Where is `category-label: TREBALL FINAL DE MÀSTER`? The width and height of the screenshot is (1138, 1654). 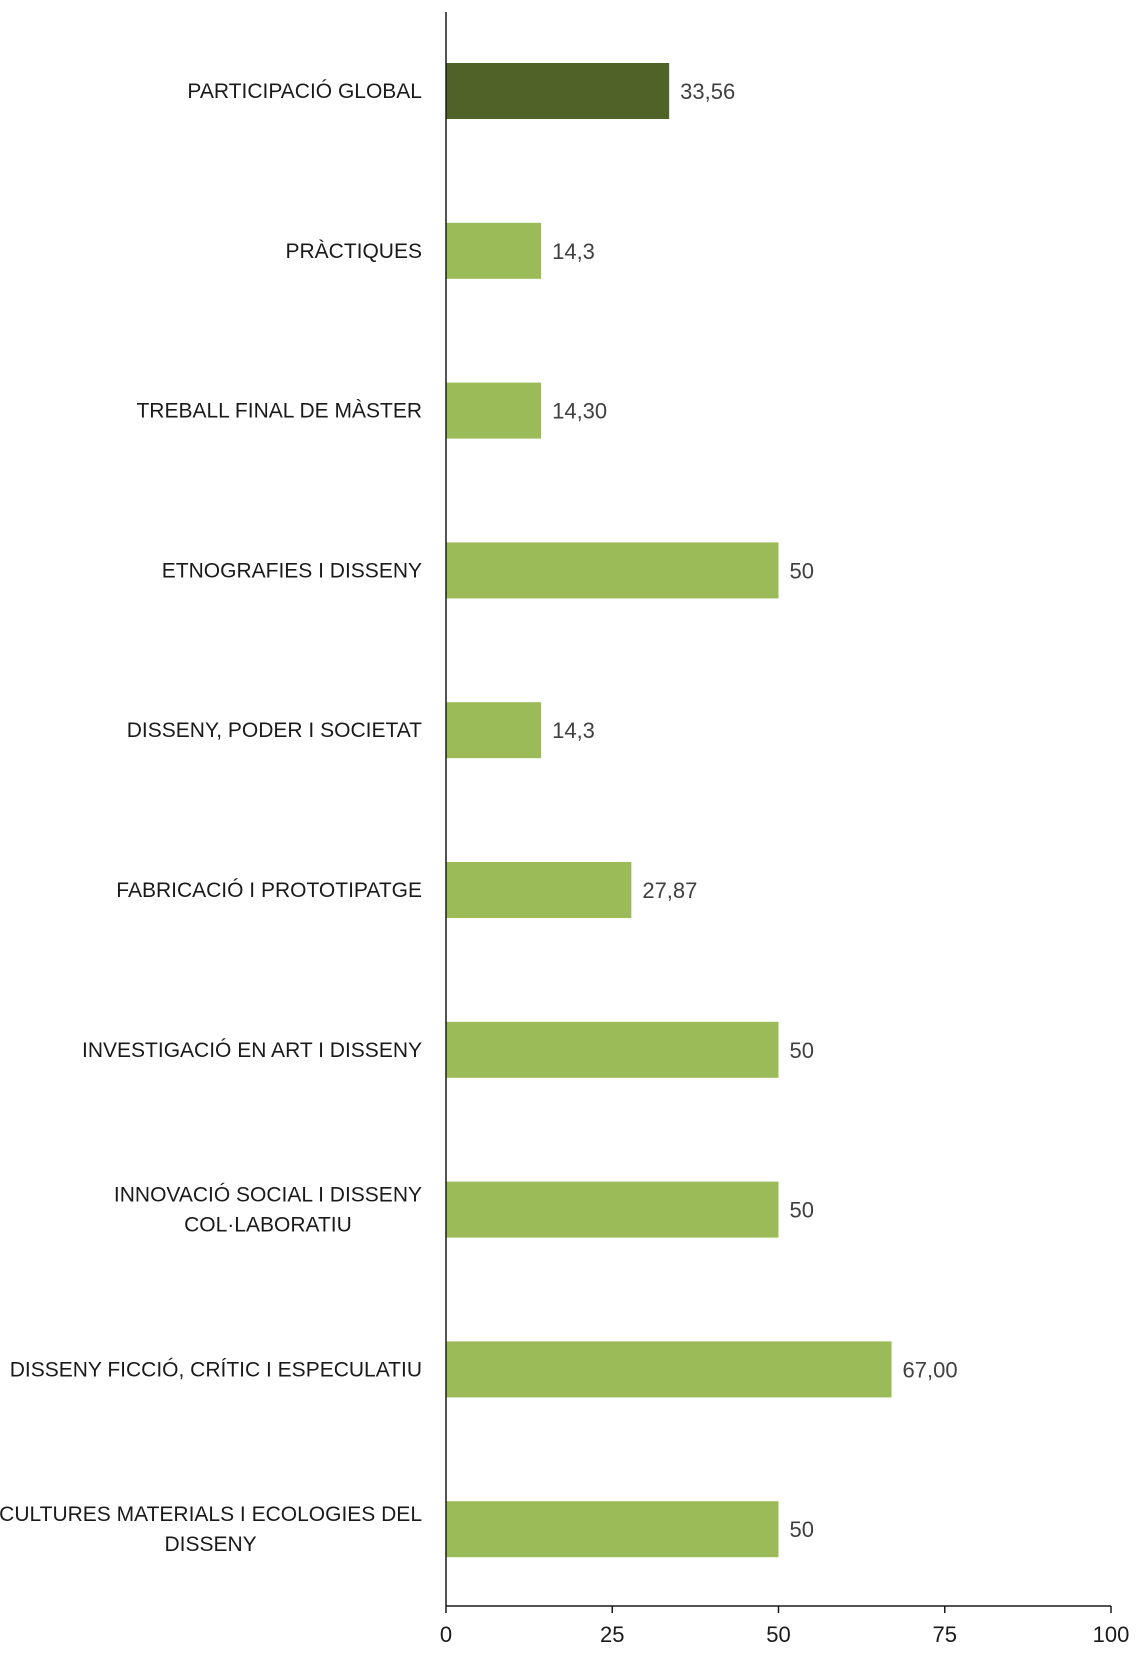
category-label: TREBALL FINAL DE MÀSTER is located at coordinates (279, 411).